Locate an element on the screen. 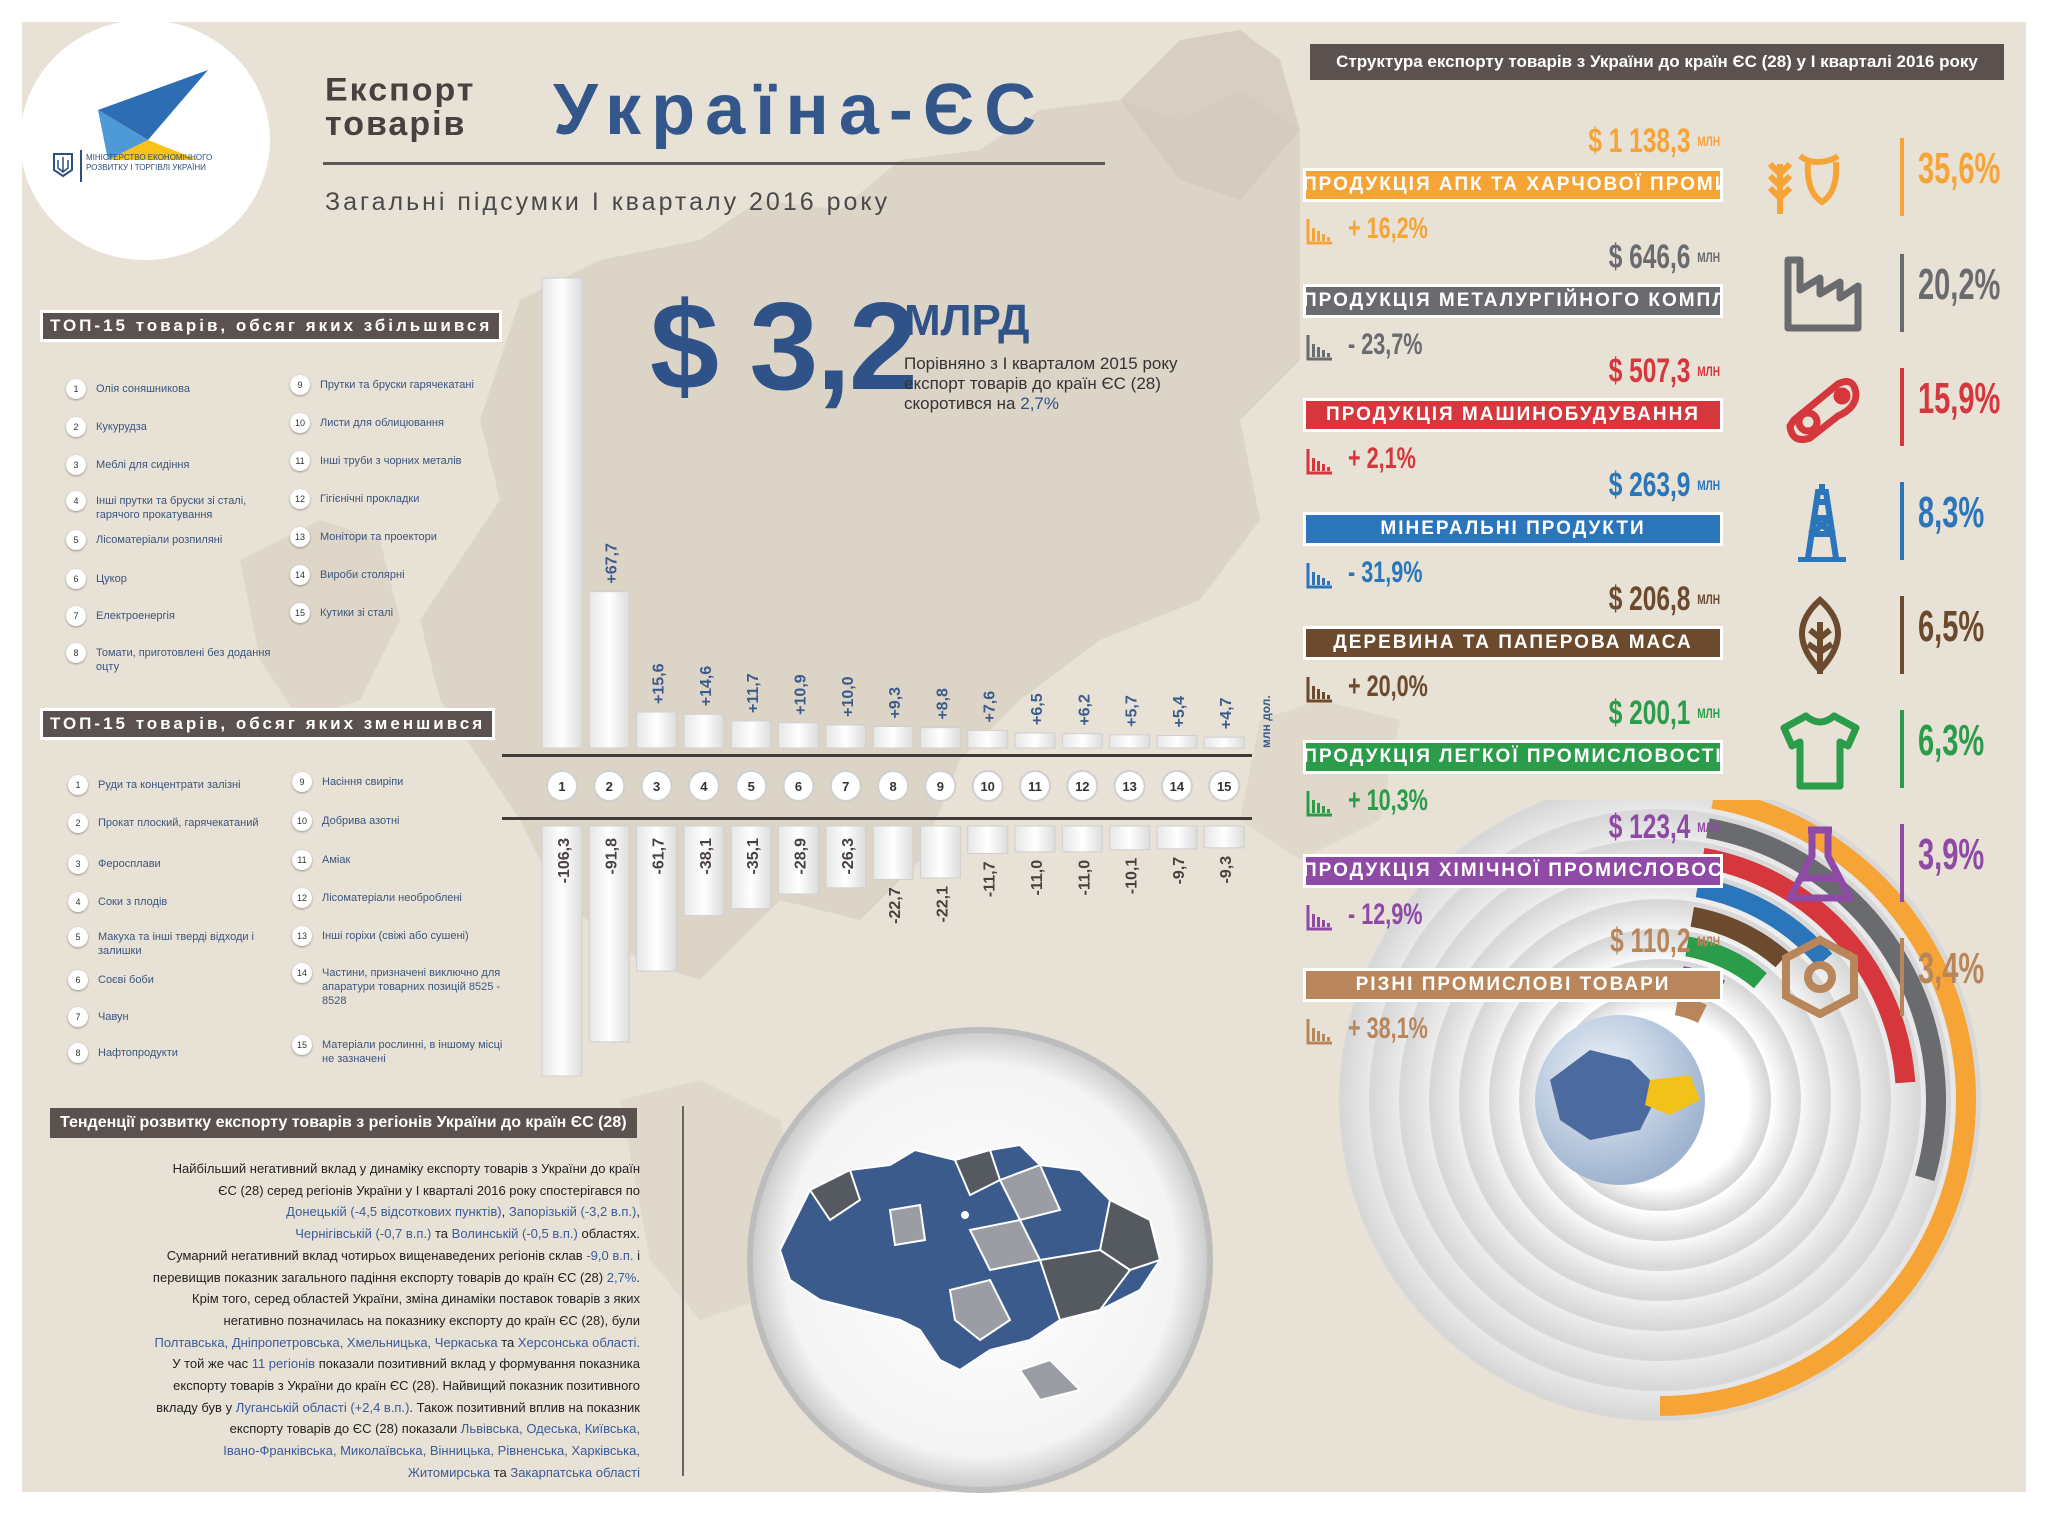 The image size is (2048, 1514). list-item: Меблі для сидіння is located at coordinates (143, 465).